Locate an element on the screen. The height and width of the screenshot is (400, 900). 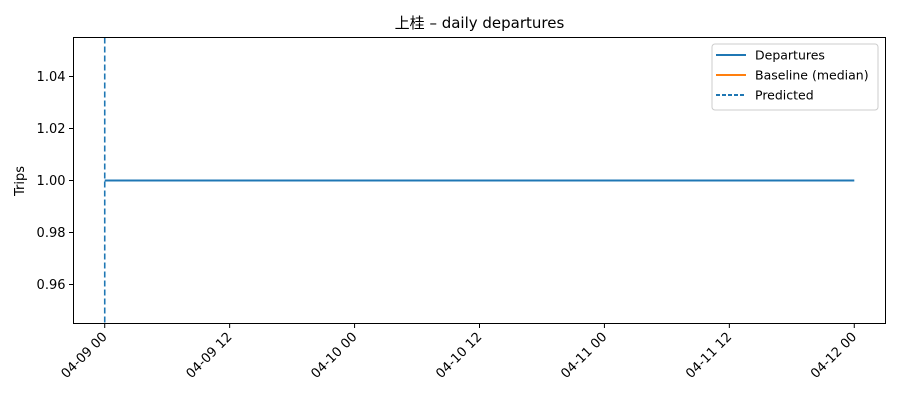
x-tick-label: 04-09 12 is located at coordinates (210, 356).